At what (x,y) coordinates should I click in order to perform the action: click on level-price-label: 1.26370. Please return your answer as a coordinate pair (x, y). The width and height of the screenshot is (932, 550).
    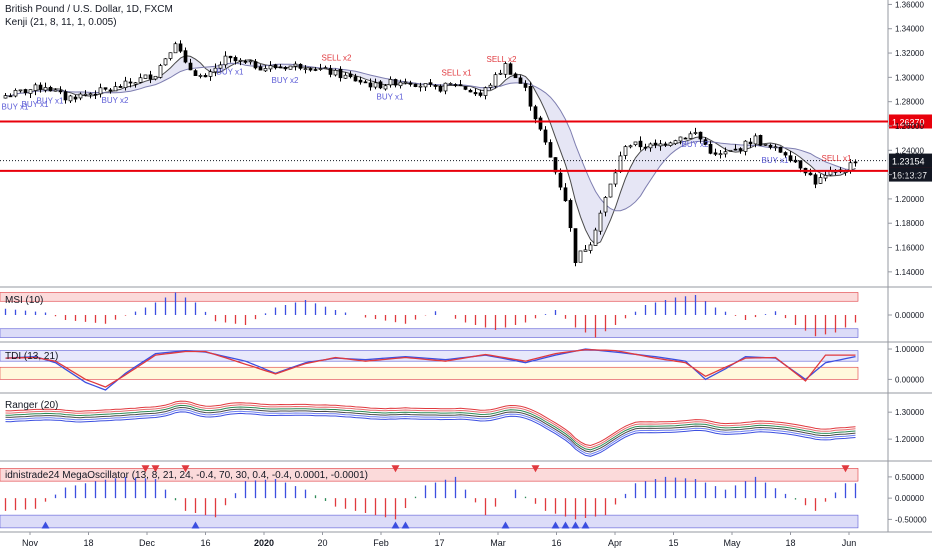
    Looking at the image, I should click on (908, 122).